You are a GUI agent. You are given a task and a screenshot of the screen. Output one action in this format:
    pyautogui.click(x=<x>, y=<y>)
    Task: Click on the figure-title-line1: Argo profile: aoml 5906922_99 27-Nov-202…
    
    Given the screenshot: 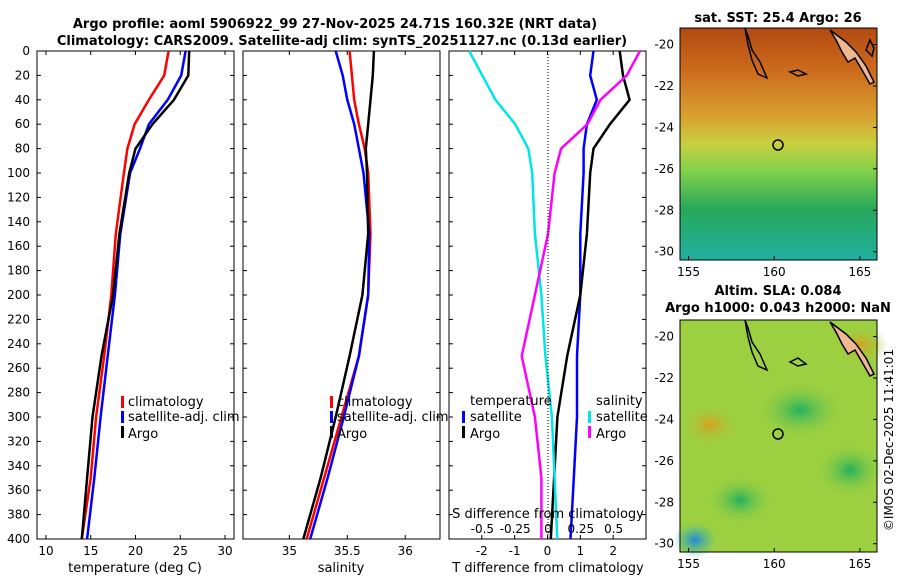 What is the action you would take?
    pyautogui.click(x=335, y=24)
    